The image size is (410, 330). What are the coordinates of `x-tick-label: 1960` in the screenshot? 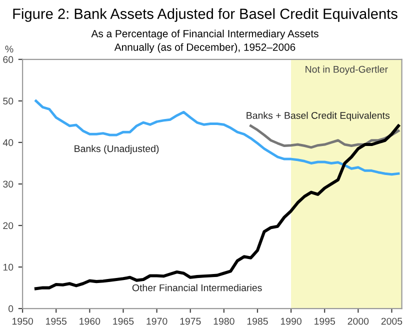 It's located at (90, 321).